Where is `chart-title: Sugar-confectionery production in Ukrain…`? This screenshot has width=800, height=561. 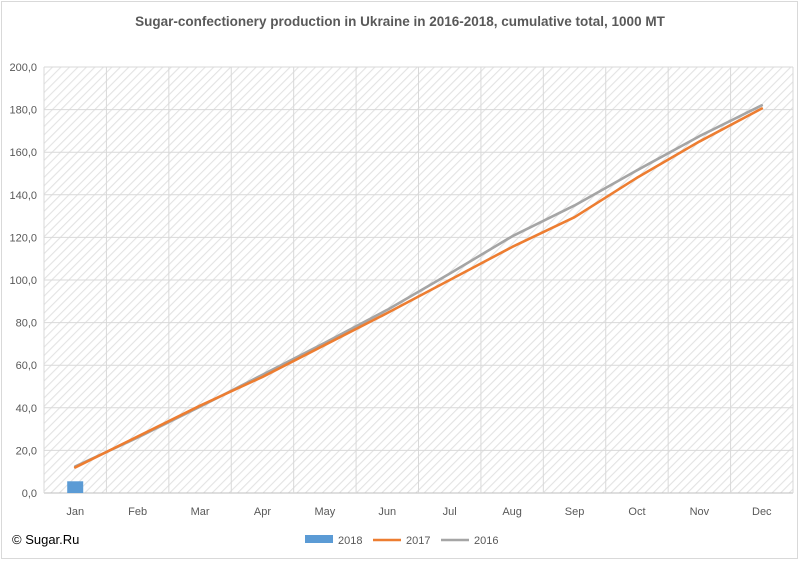
chart-title: Sugar-confectionery production in Ukrain… is located at coordinates (400, 21).